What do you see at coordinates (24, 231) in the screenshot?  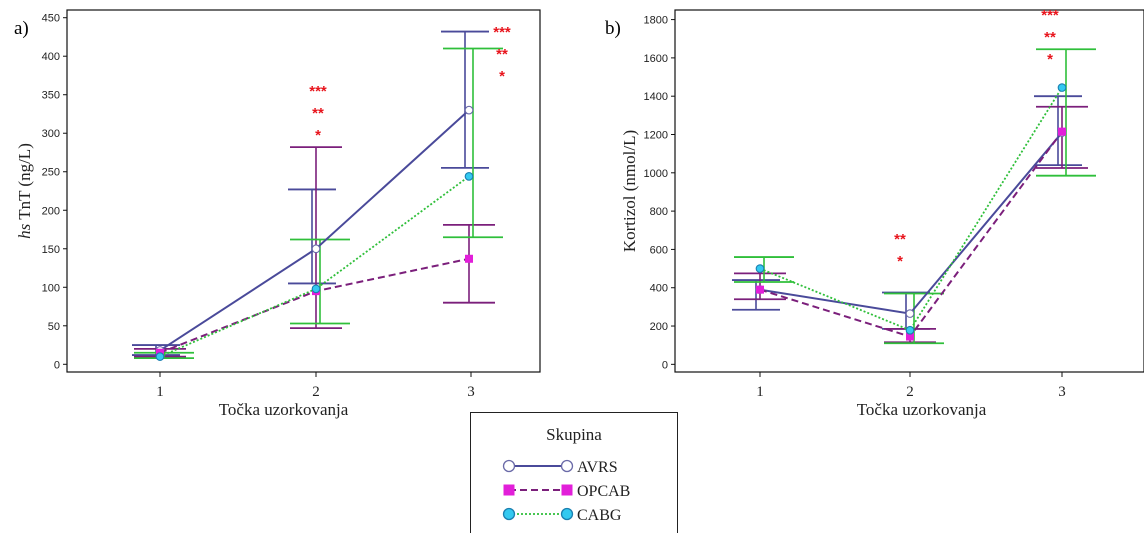 I see `y-axis-label-prefix: hs` at bounding box center [24, 231].